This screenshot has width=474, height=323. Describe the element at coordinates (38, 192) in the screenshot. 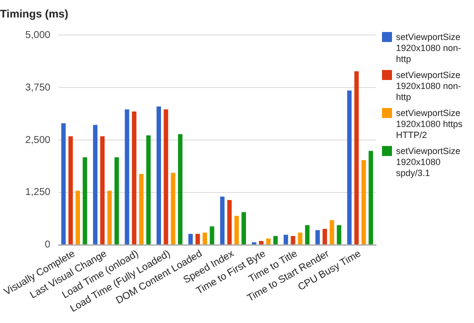

I see `y-tick-label: 1,250` at that location.